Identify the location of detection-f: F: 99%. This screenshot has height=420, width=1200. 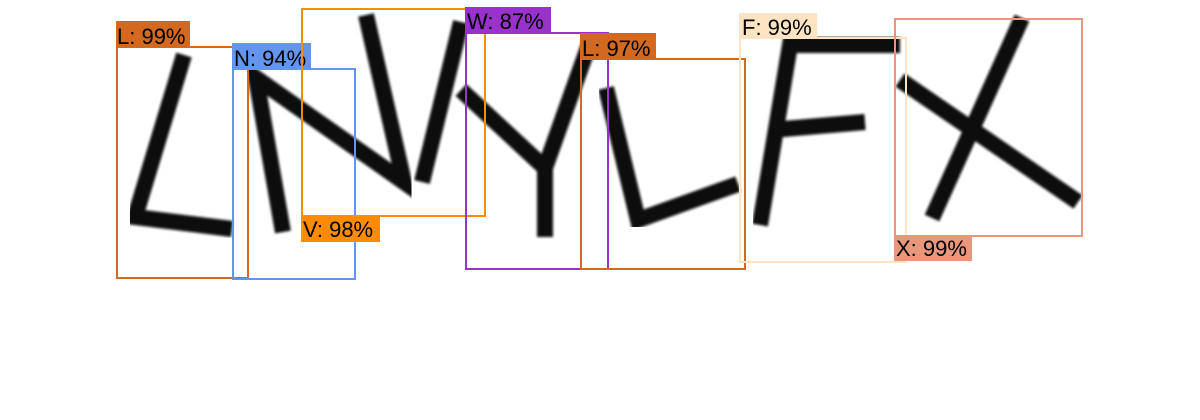
(823, 138).